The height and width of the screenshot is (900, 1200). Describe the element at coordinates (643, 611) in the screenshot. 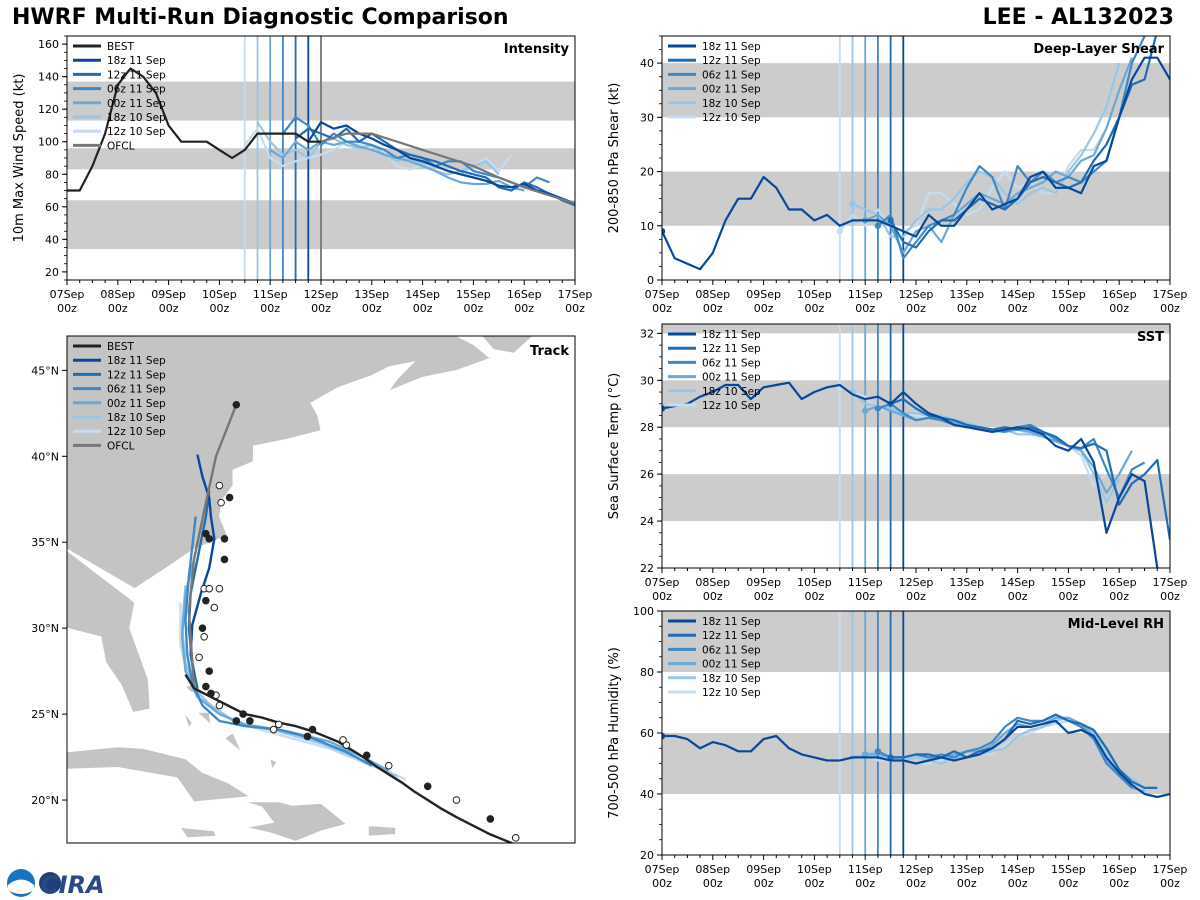

I see `y-tick-label: 100` at that location.